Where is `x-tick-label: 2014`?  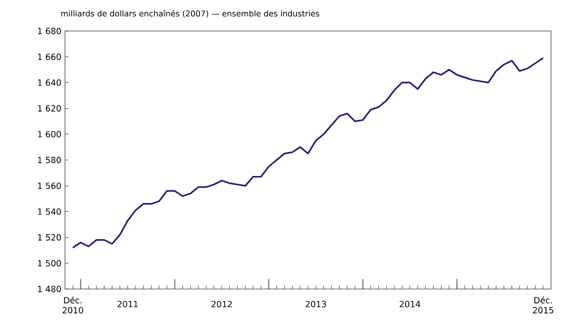
x-tick-label: 2014 is located at coordinates (410, 304).